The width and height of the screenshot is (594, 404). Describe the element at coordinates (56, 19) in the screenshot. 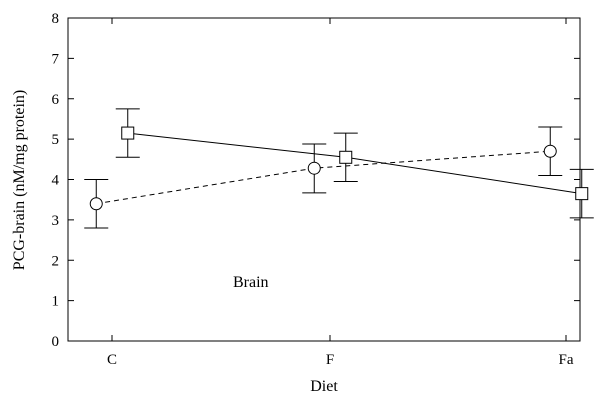

I see `y-tick-label: 8` at that location.